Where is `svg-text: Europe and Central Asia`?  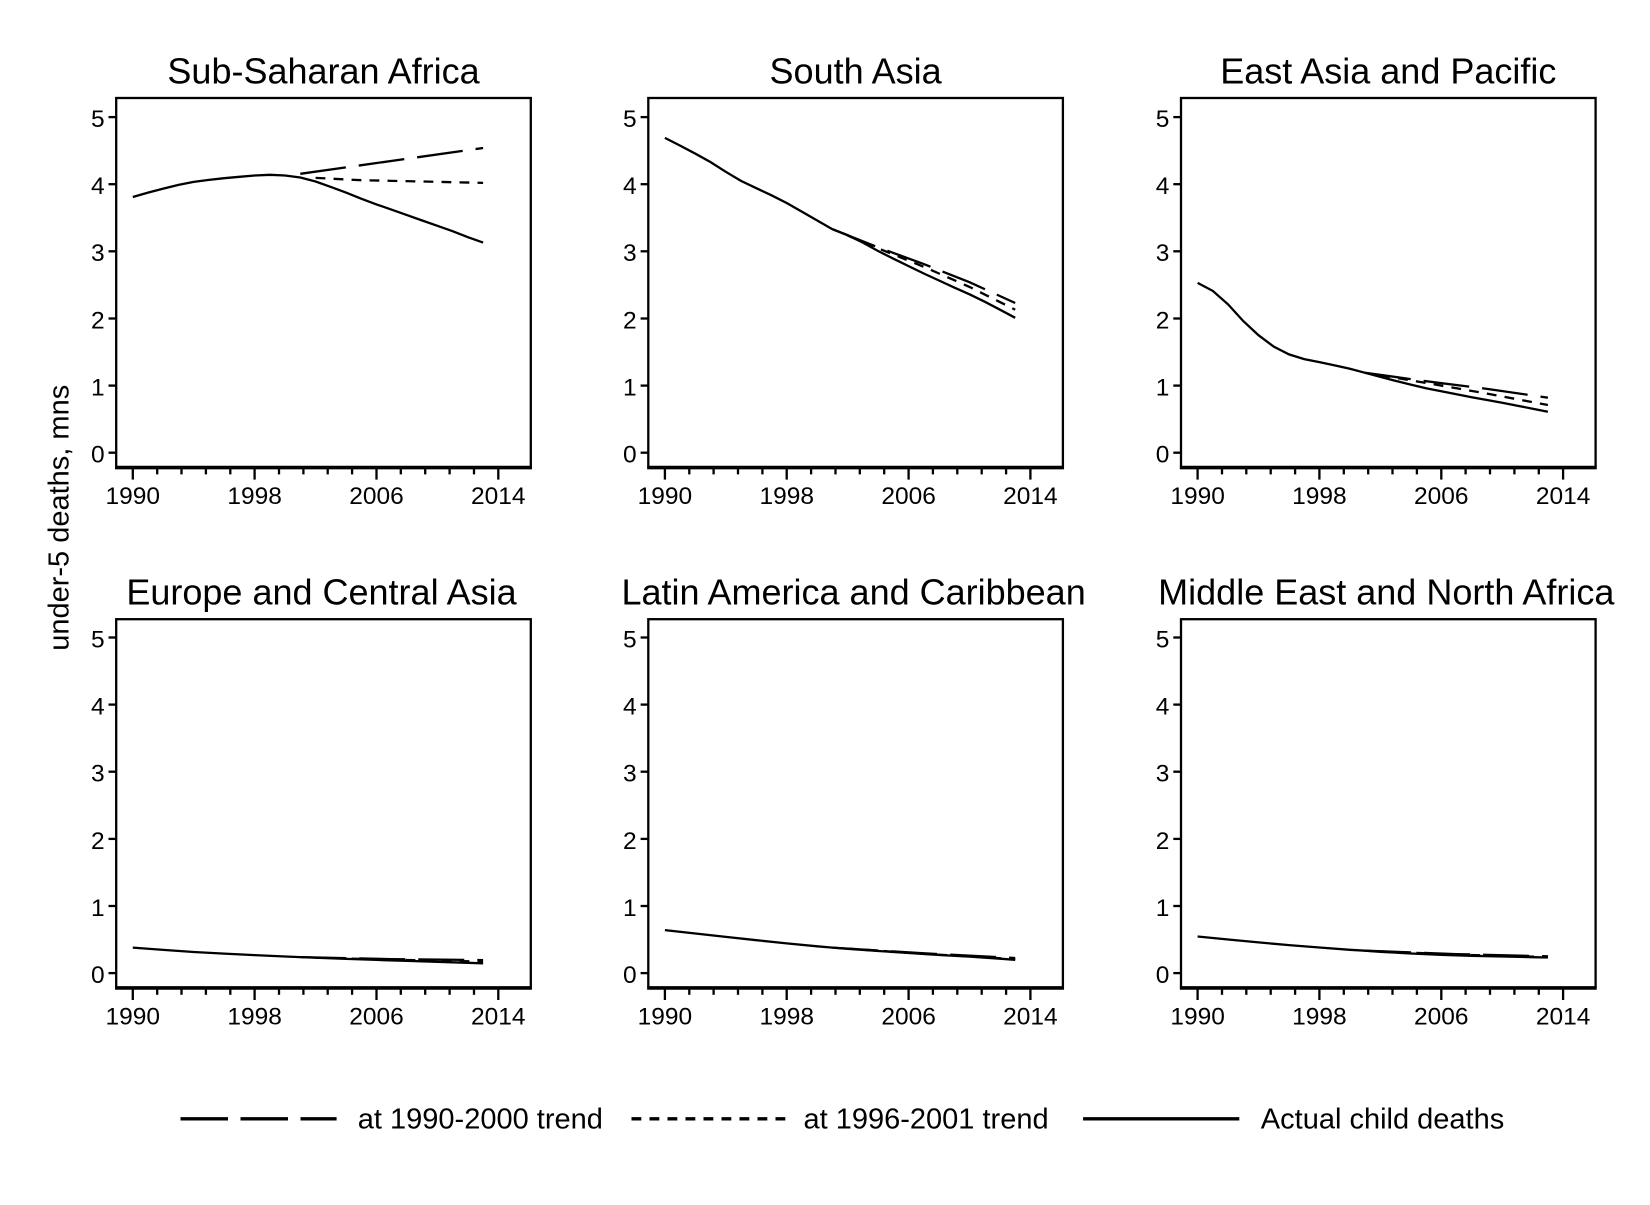 svg-text: Europe and Central Asia is located at coordinates (321, 592).